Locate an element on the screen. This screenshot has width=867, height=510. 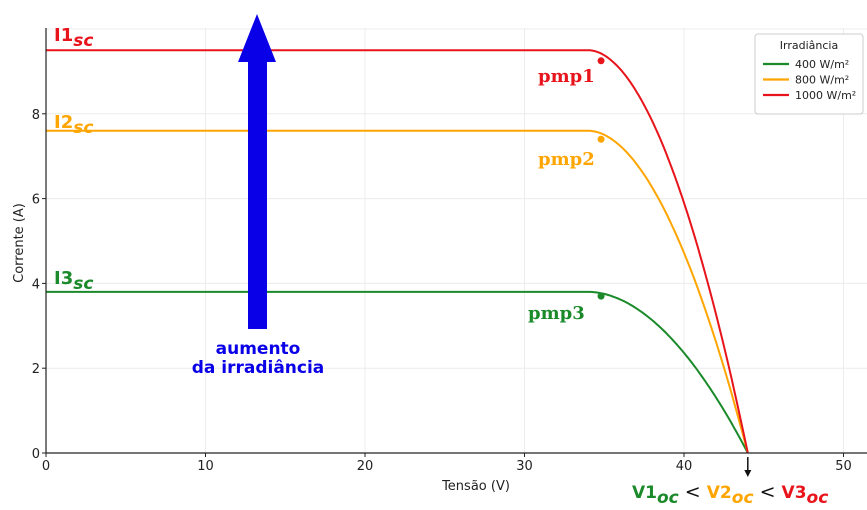
y-tick-label: 4 is located at coordinates (36, 284).